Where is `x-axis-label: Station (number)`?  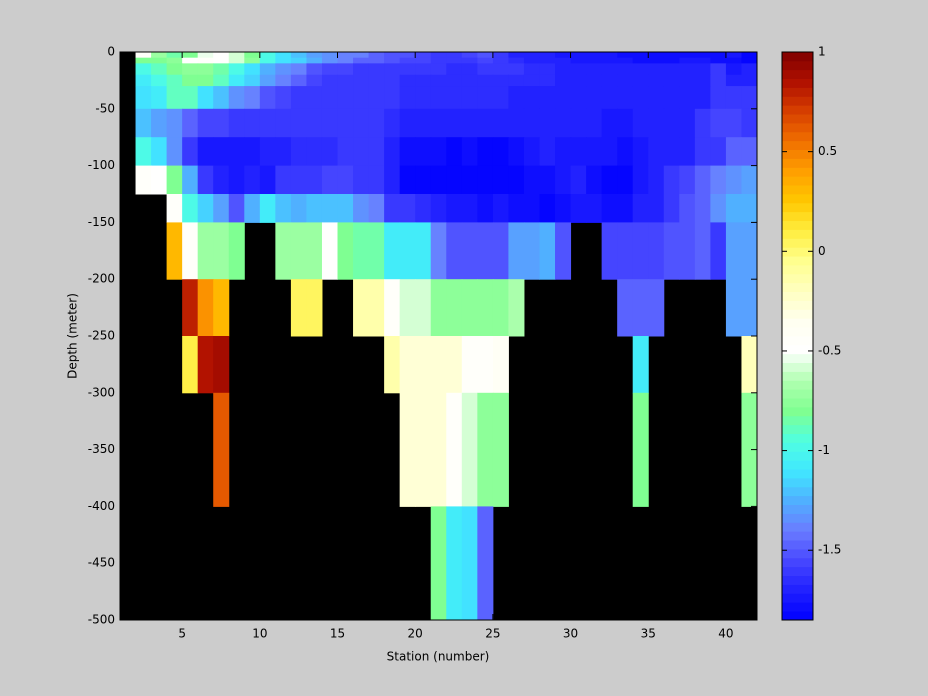
x-axis-label: Station (number) is located at coordinates (438, 657).